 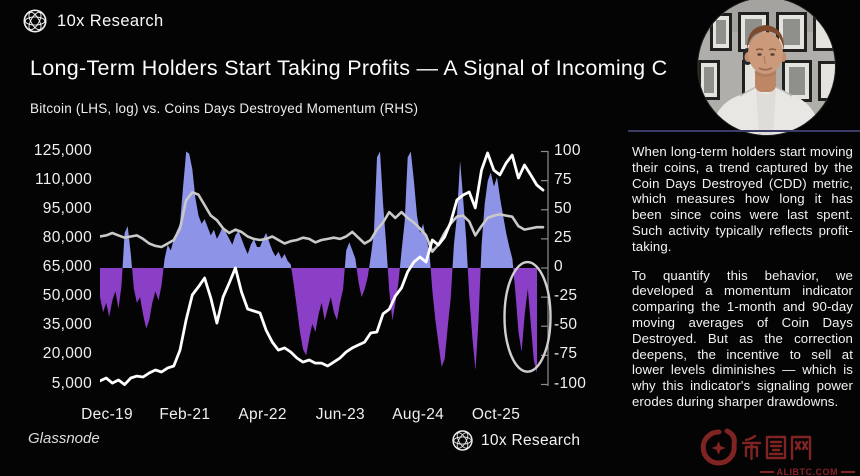 I want to click on rhs-tick-label: 100, so click(x=567, y=150).